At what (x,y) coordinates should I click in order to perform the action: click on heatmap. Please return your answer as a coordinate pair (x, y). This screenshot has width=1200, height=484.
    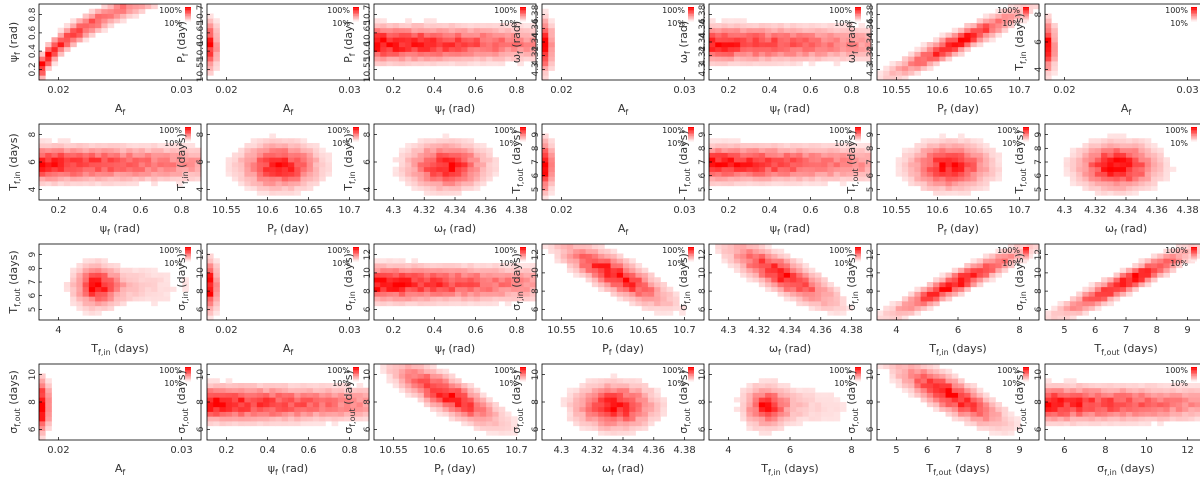
    Looking at the image, I should click on (279, 164).